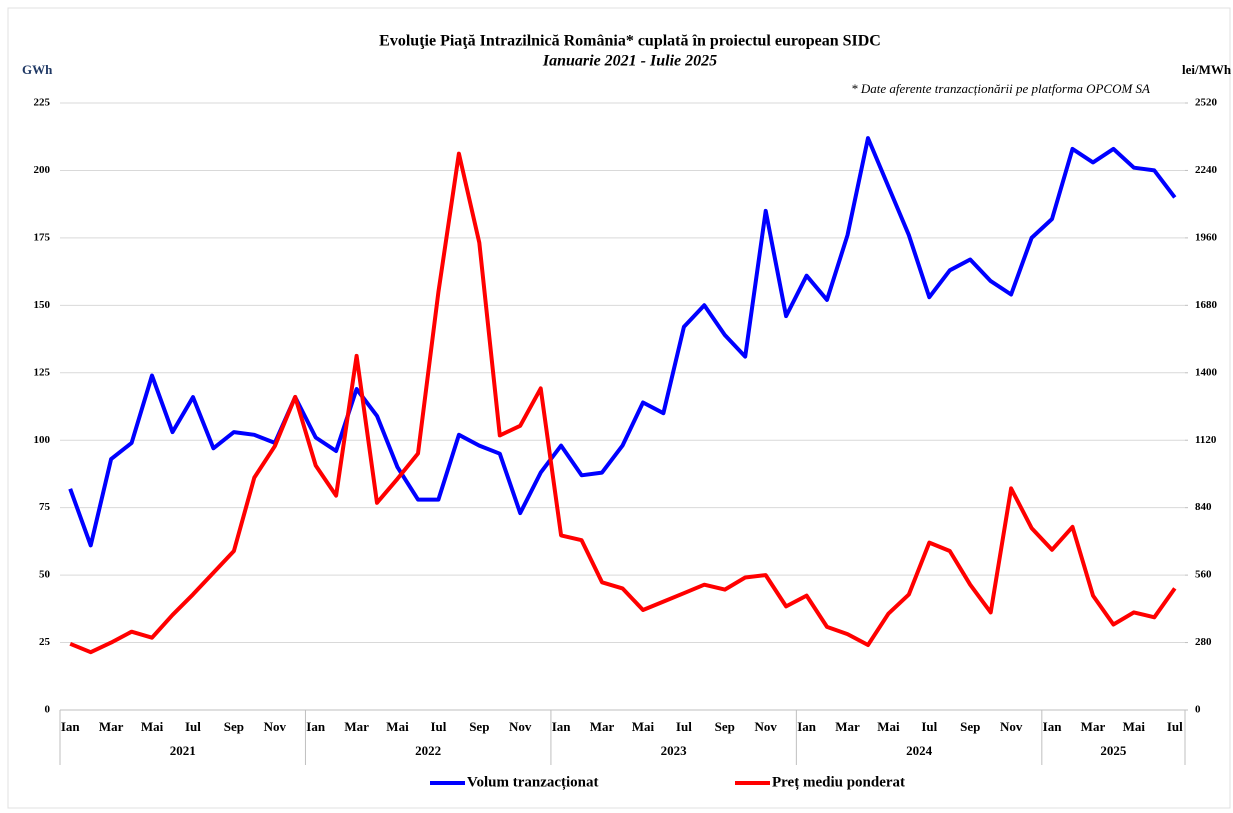  Describe the element at coordinates (45, 507) in the screenshot. I see `y-tick-label: 75` at that location.